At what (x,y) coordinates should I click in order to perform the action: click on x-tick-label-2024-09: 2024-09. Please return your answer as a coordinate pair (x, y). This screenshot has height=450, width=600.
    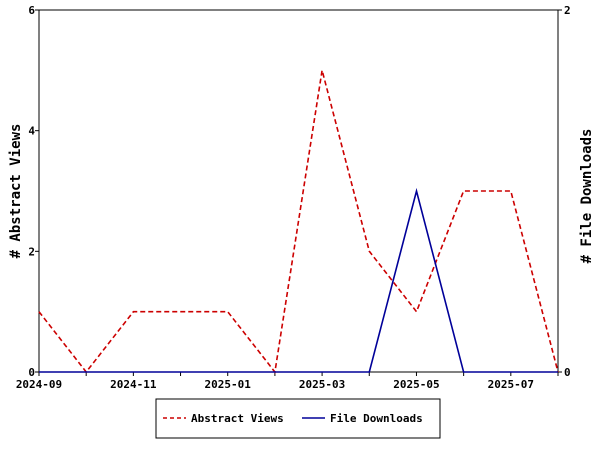
    Looking at the image, I should click on (39, 384).